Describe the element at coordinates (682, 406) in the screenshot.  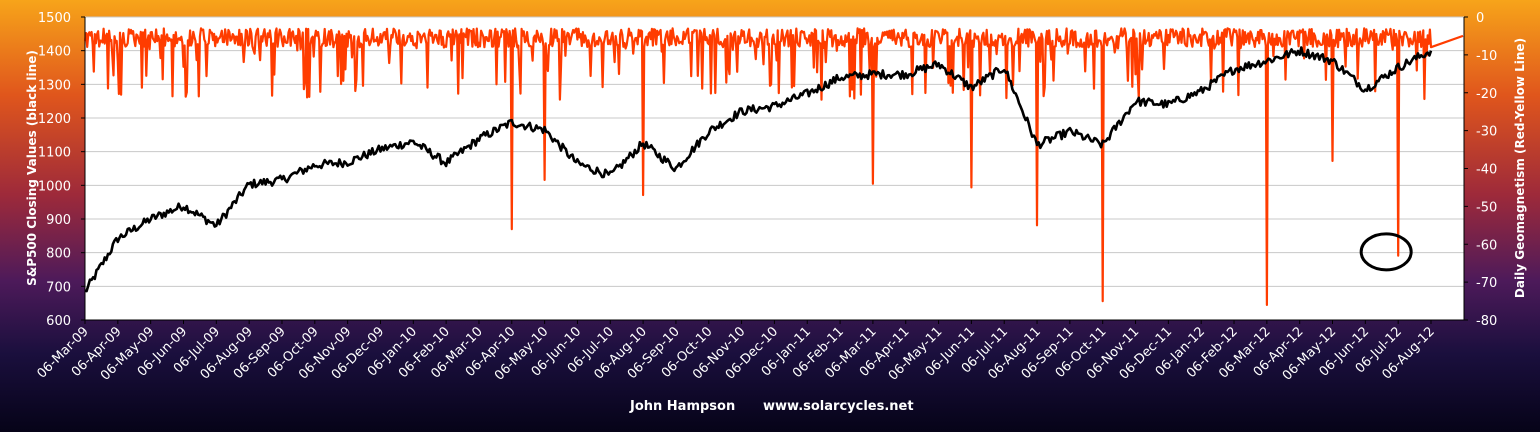
I see `footer-author: John Hampson` at that location.